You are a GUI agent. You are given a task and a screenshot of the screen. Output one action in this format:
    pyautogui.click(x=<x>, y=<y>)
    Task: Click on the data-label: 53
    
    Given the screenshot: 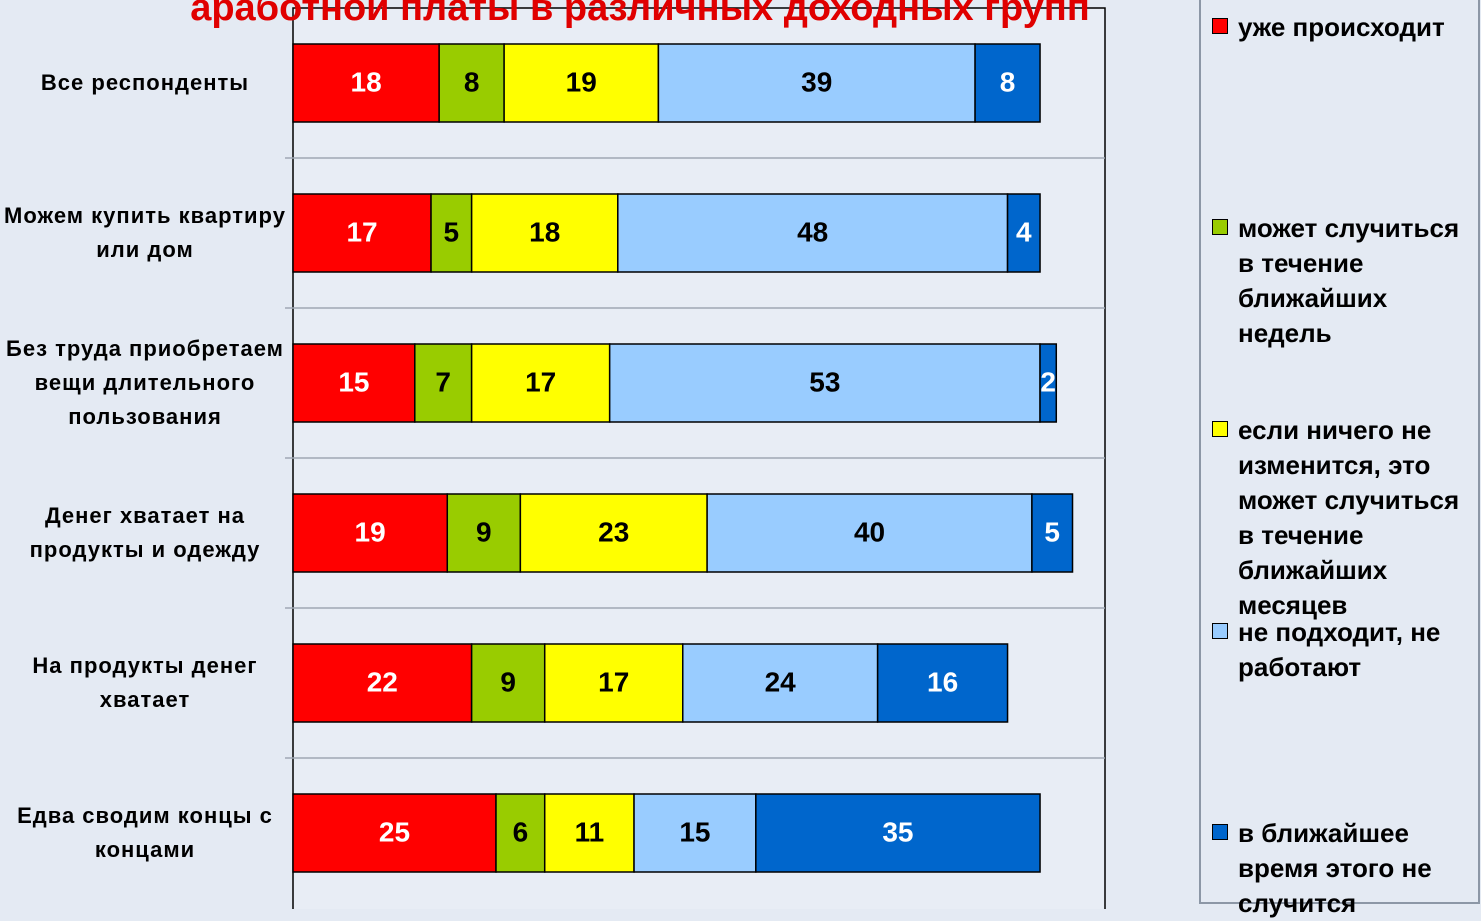 What is the action you would take?
    pyautogui.click(x=824, y=381)
    